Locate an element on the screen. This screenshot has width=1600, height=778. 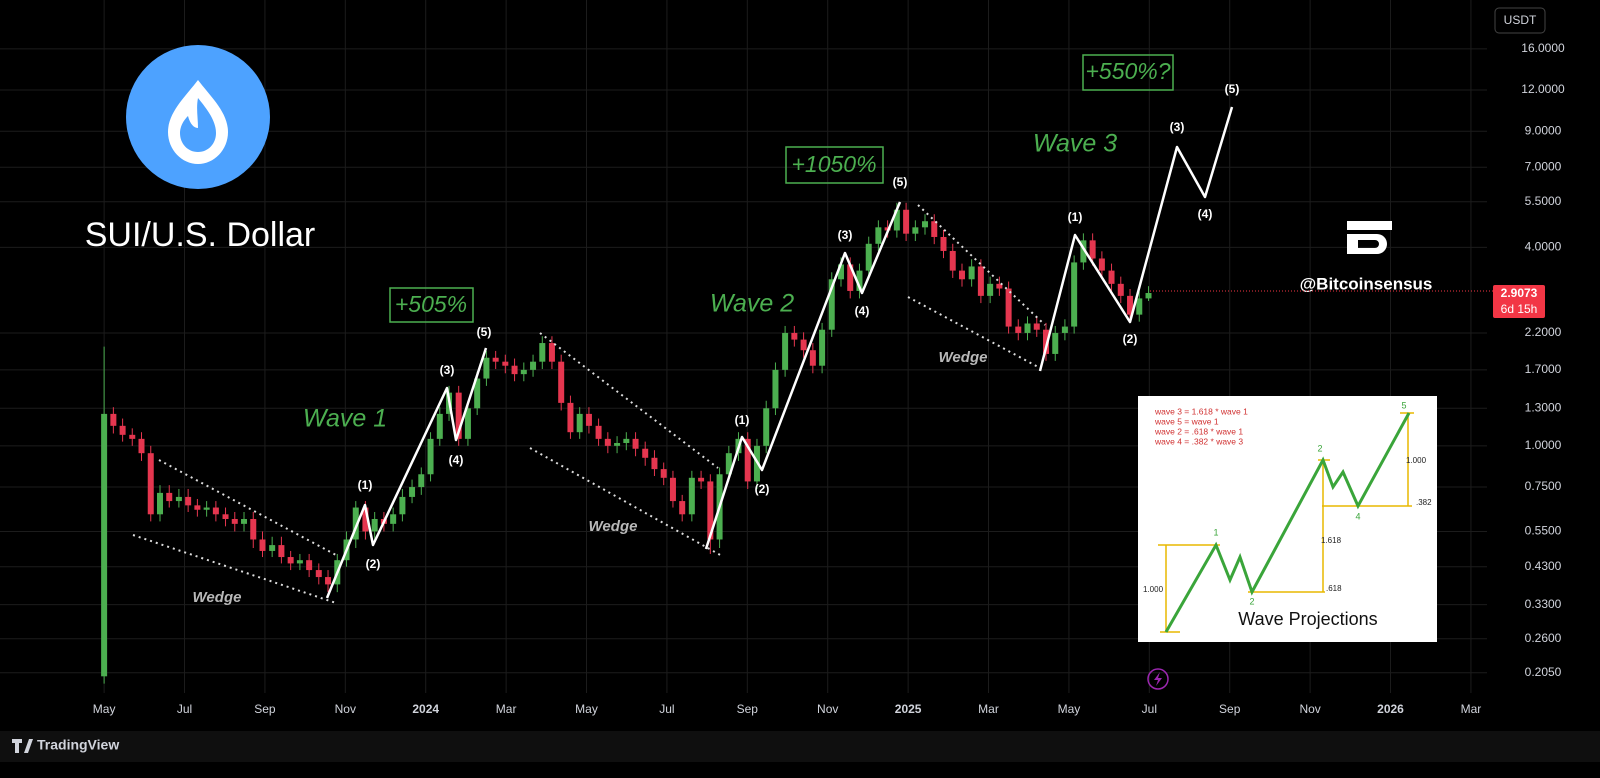
wave-count: (4) is located at coordinates (456, 460).